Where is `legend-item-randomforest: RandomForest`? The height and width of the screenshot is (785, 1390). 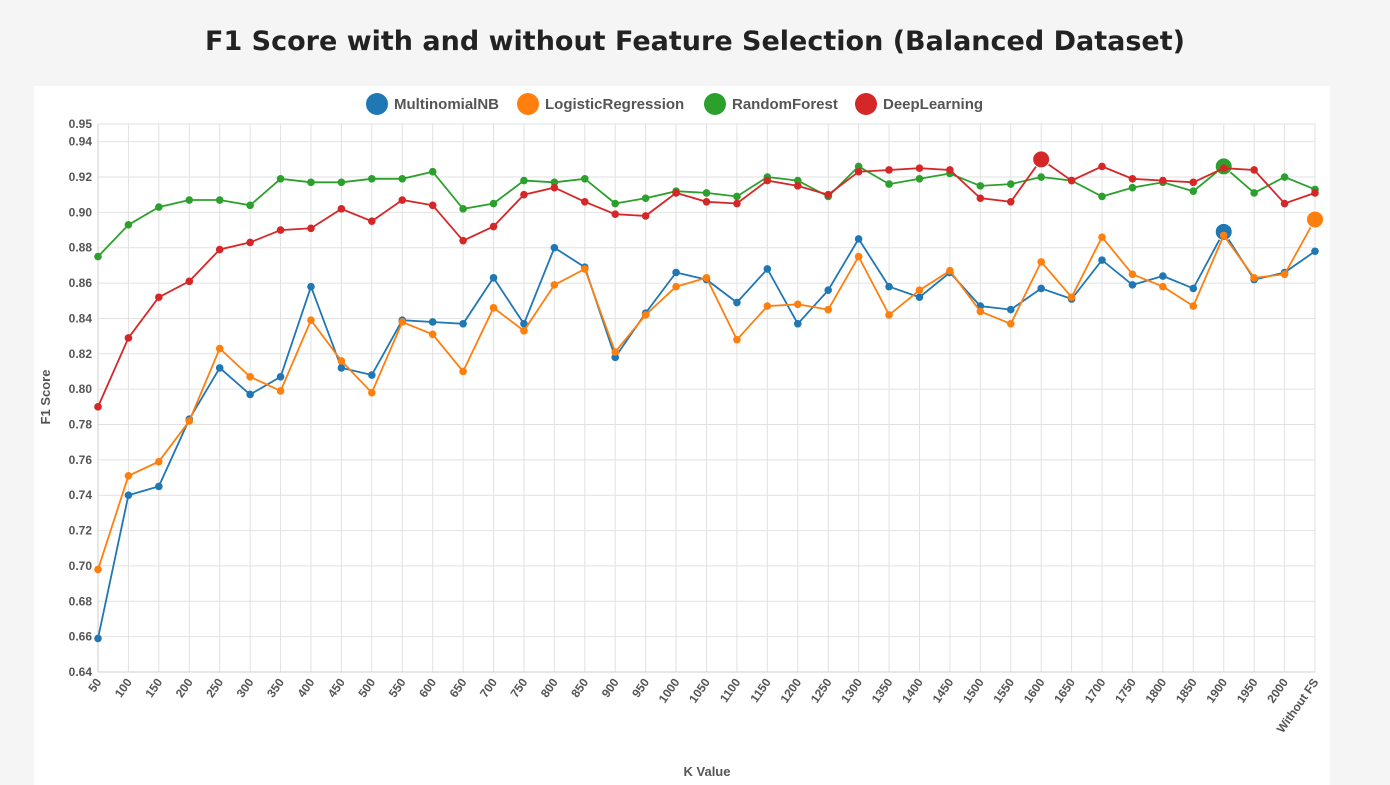
legend-item-randomforest: RandomForest is located at coordinates (771, 104).